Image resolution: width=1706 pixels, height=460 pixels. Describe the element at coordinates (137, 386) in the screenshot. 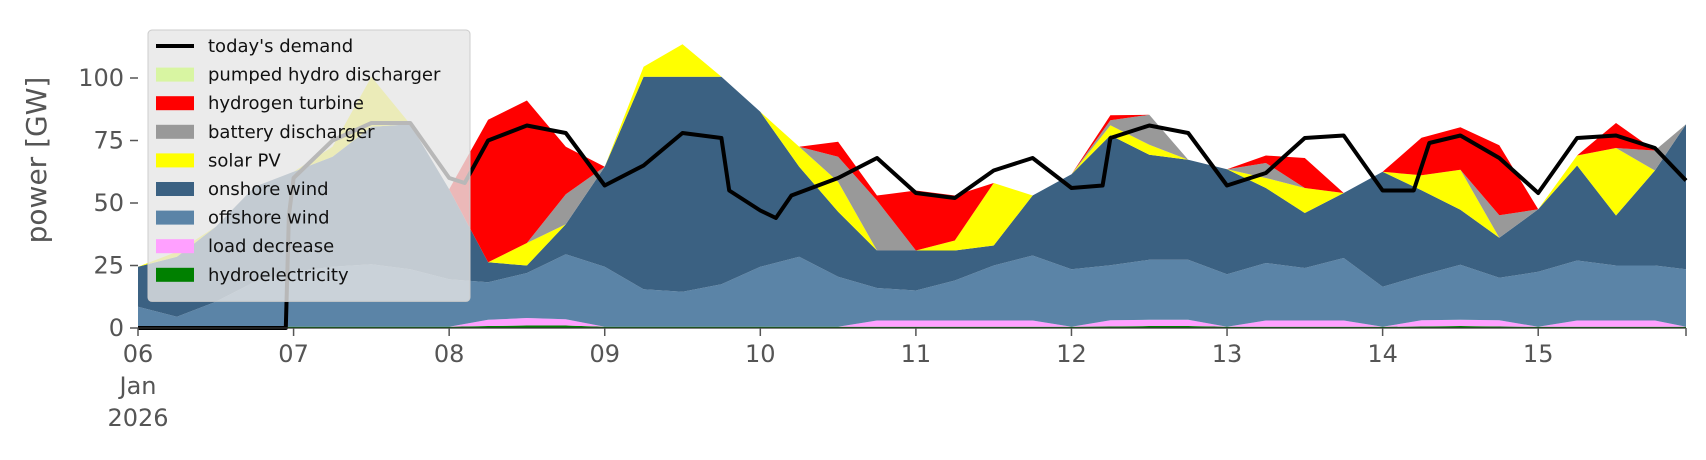

I see `x-tick-label-extra: Jan` at that location.